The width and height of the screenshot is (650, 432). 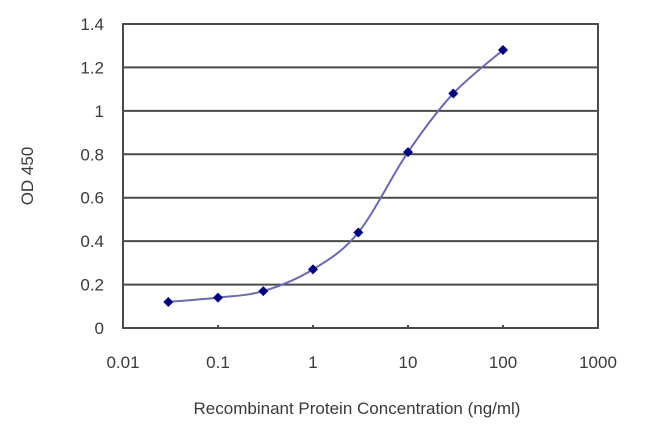 I want to click on y-tick-label: 0.4, so click(x=92, y=241).